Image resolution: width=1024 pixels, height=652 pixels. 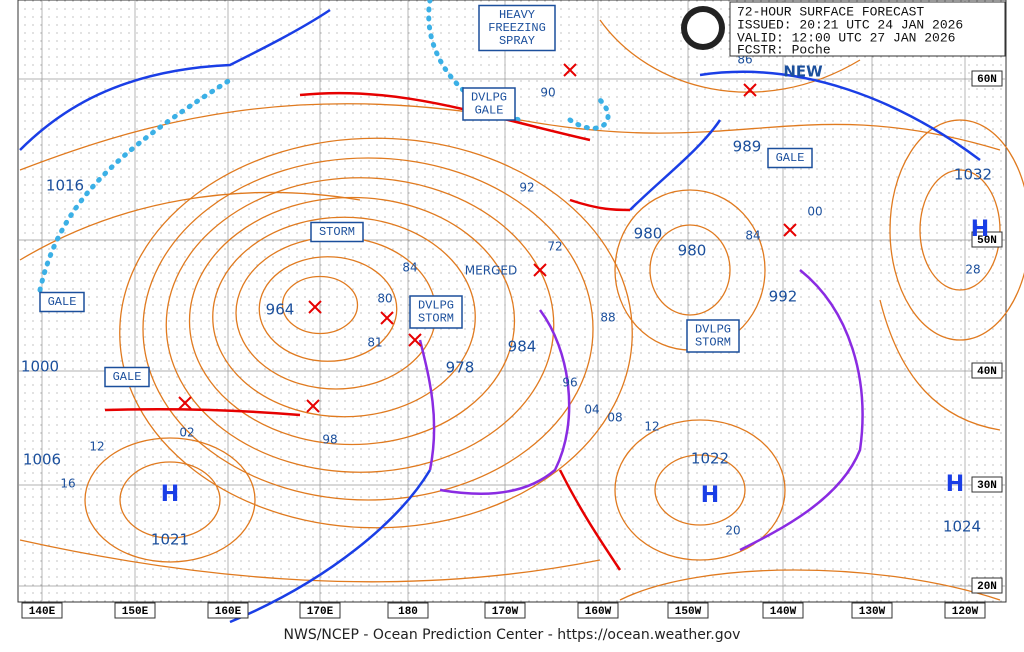 What do you see at coordinates (846, 37) in the screenshot?
I see `header-valid: VALID: 12:00 UTC 27 JAN 2026` at bounding box center [846, 37].